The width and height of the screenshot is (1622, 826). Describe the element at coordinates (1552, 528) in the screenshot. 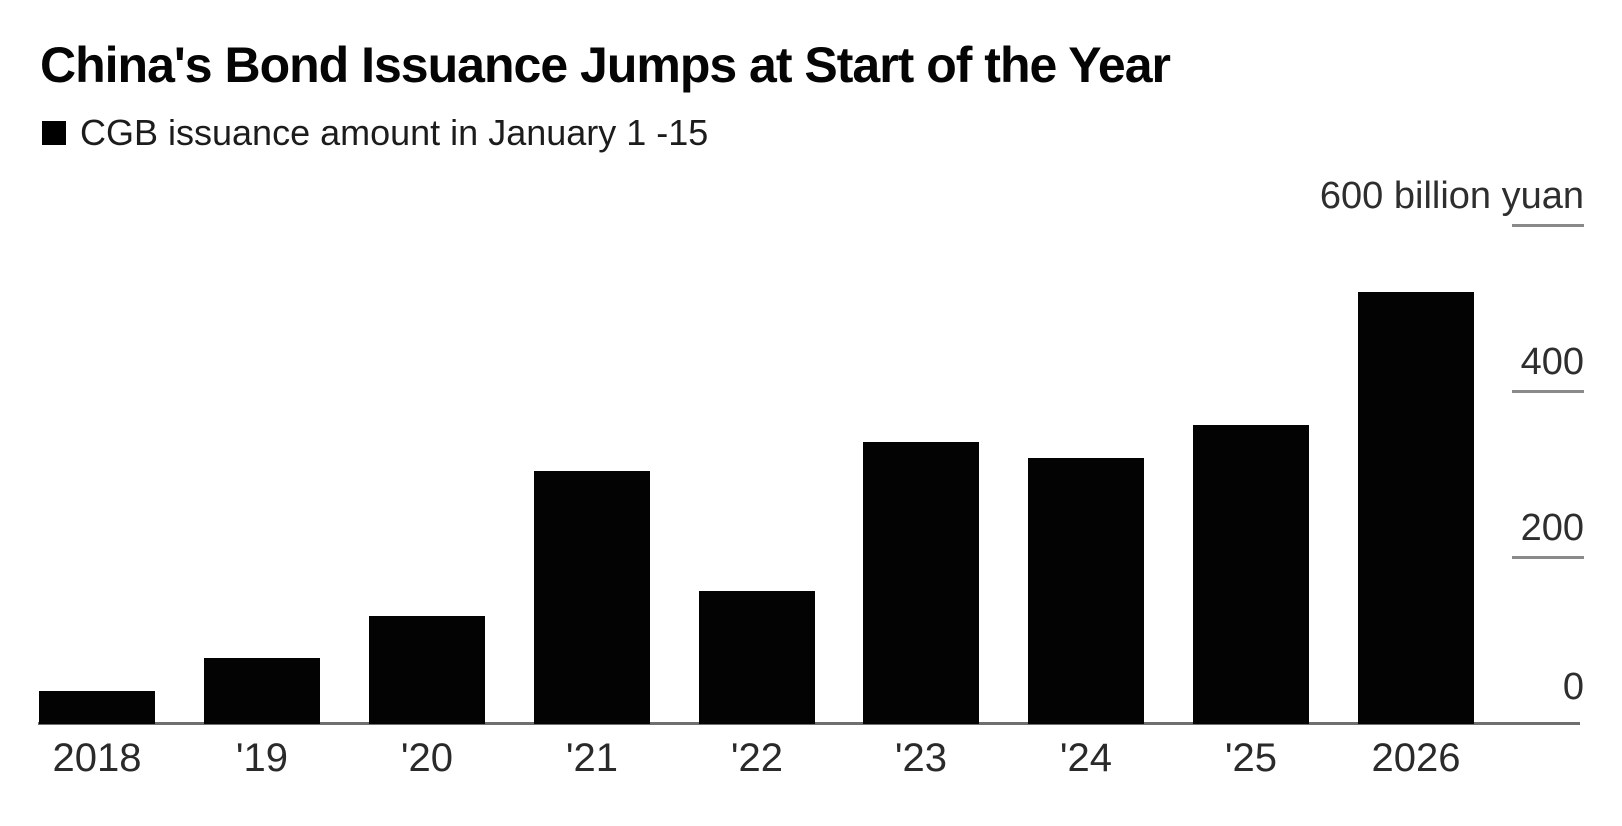

I see `y-tick-label-200: 200` at that location.